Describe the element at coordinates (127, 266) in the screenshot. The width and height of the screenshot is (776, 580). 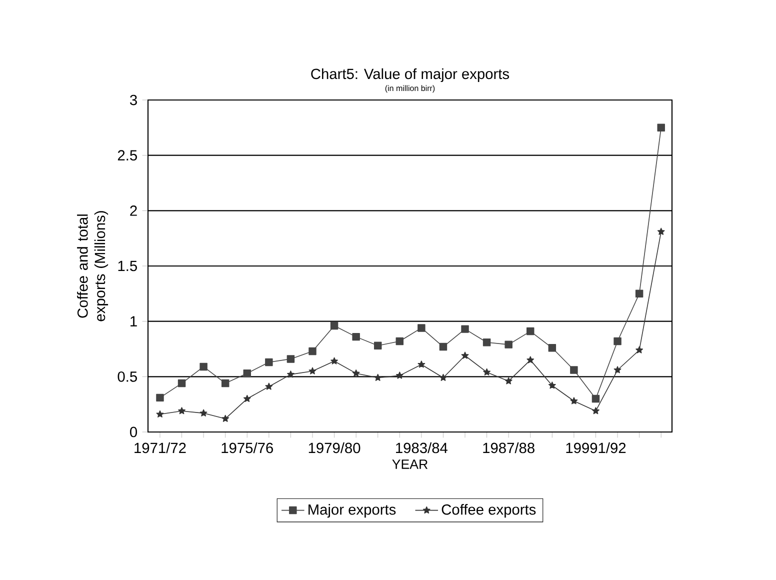
I see `y-tick-label: 1.5` at that location.